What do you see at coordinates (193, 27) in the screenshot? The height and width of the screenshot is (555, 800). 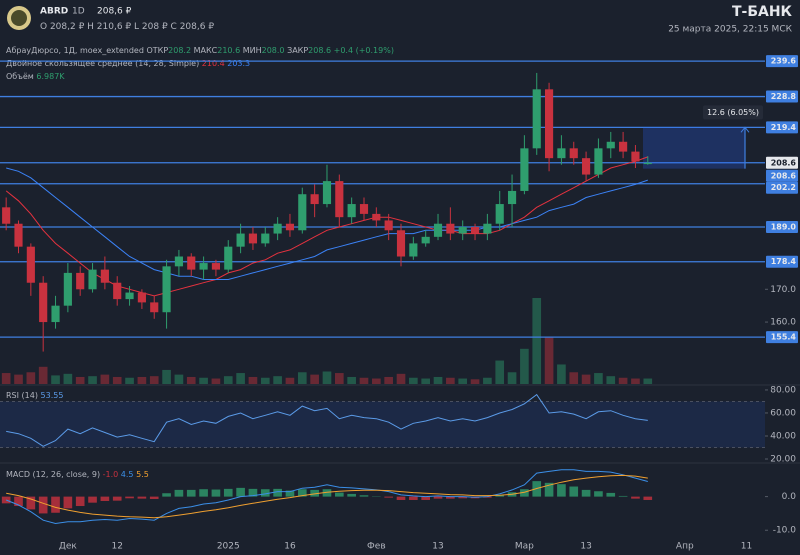 I see `close: C 208,6 ₽` at bounding box center [193, 27].